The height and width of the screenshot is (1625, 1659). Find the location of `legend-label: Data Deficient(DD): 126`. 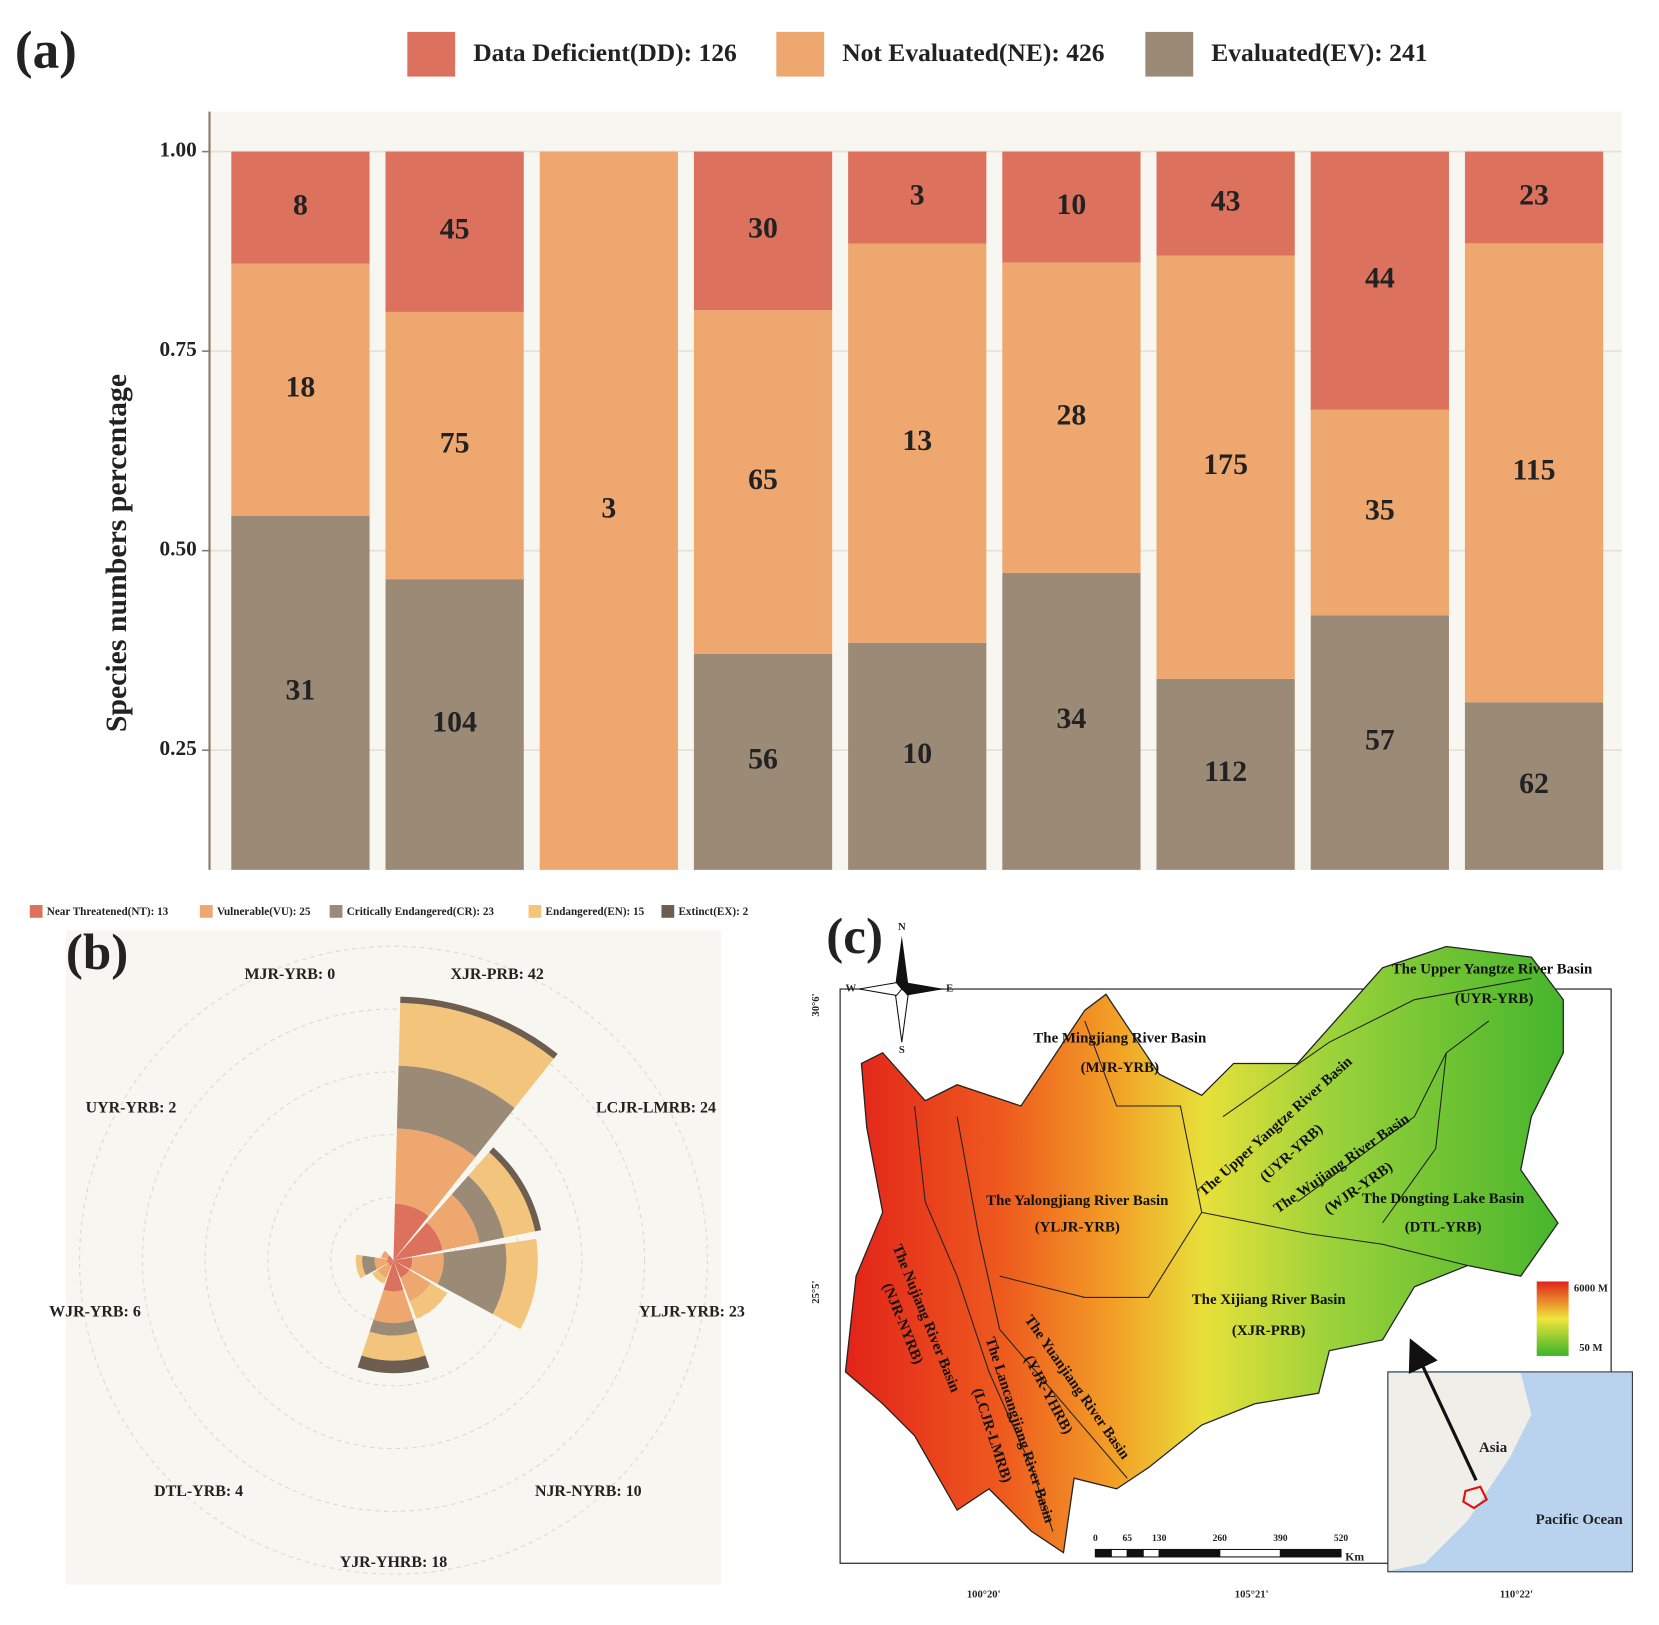

legend-label: Data Deficient(DD): 126 is located at coordinates (605, 52).